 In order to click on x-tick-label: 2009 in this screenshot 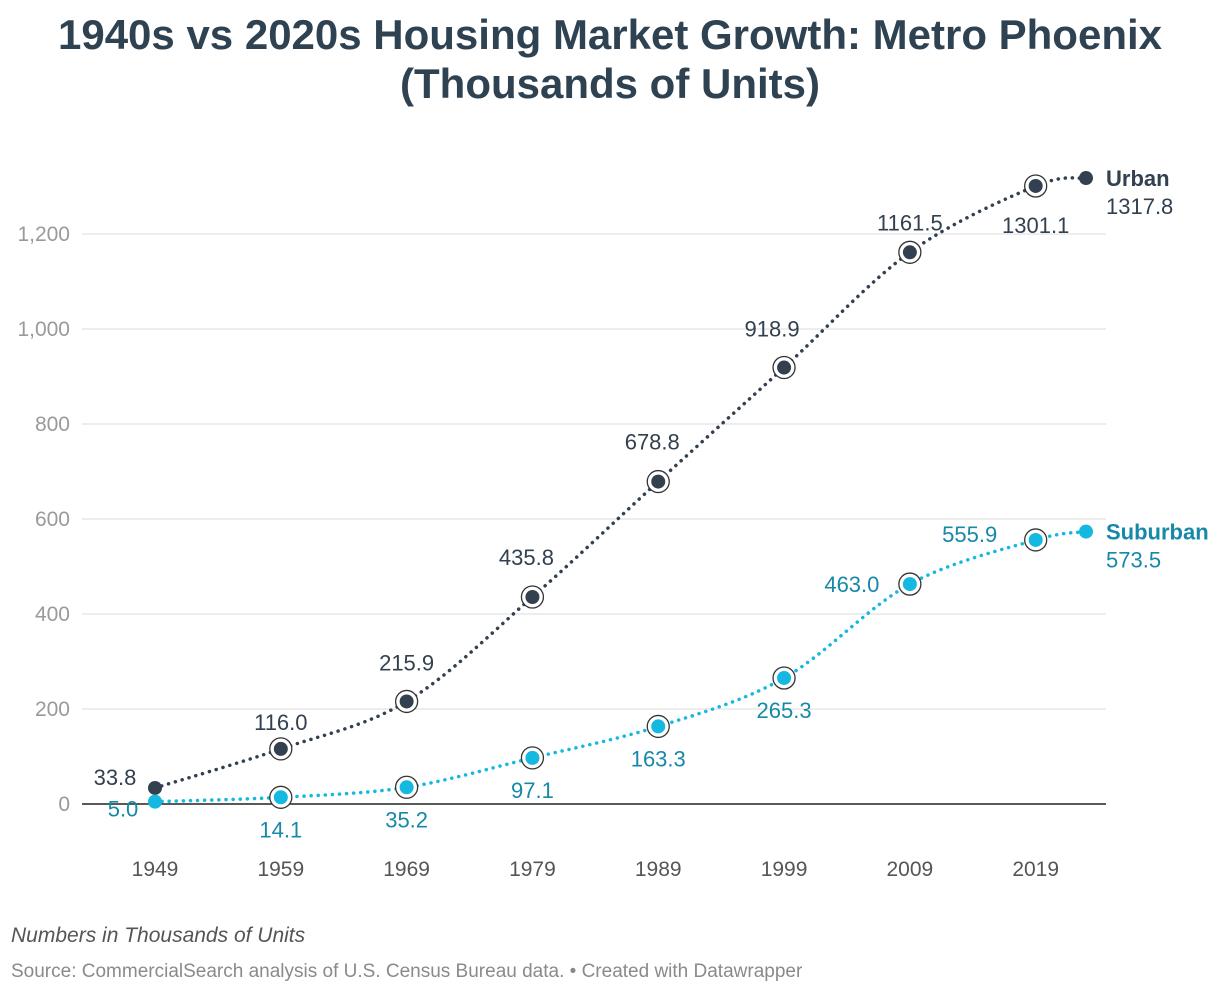, I will do `click(910, 869)`.